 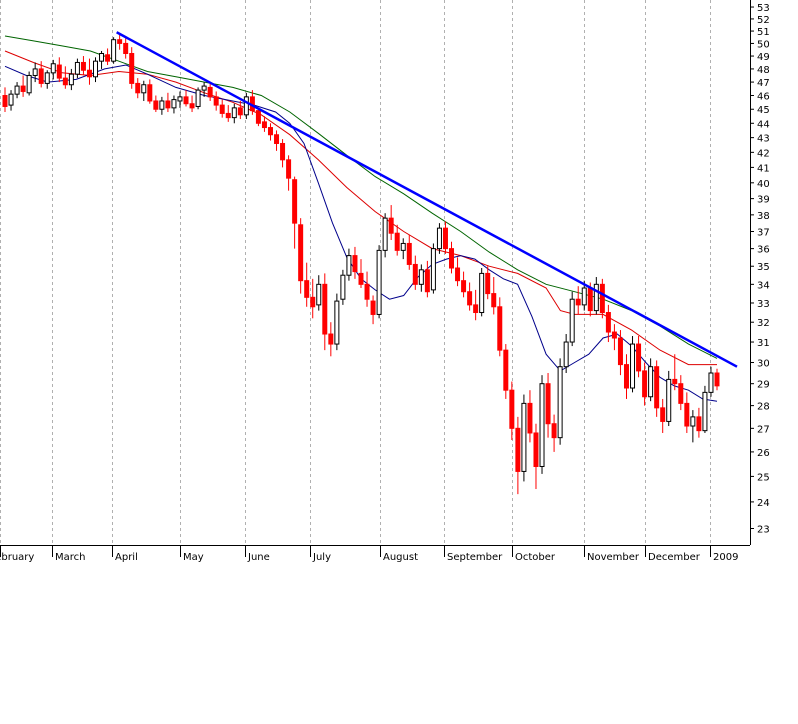 I want to click on y-tick-label: 36, so click(x=763, y=250).